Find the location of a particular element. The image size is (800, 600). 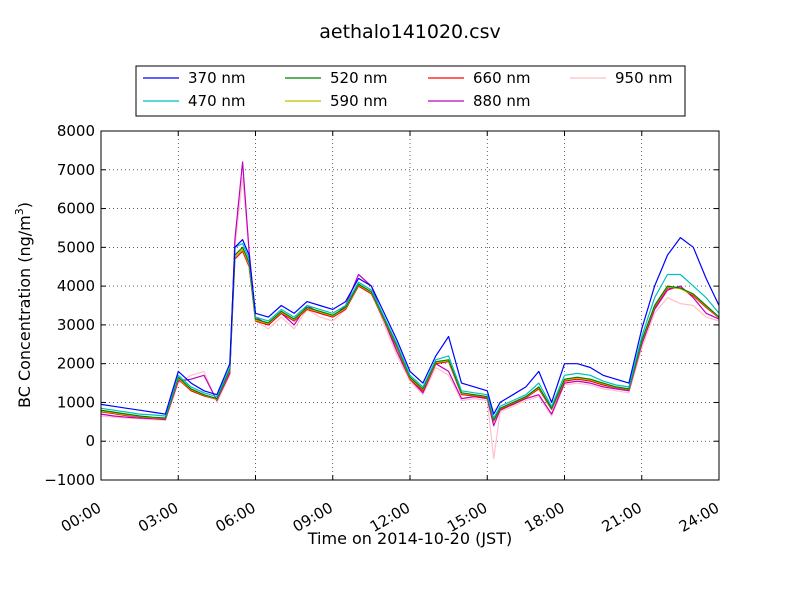

x-axis-label: Time on 2014-10-20 (JST) is located at coordinates (409, 538).